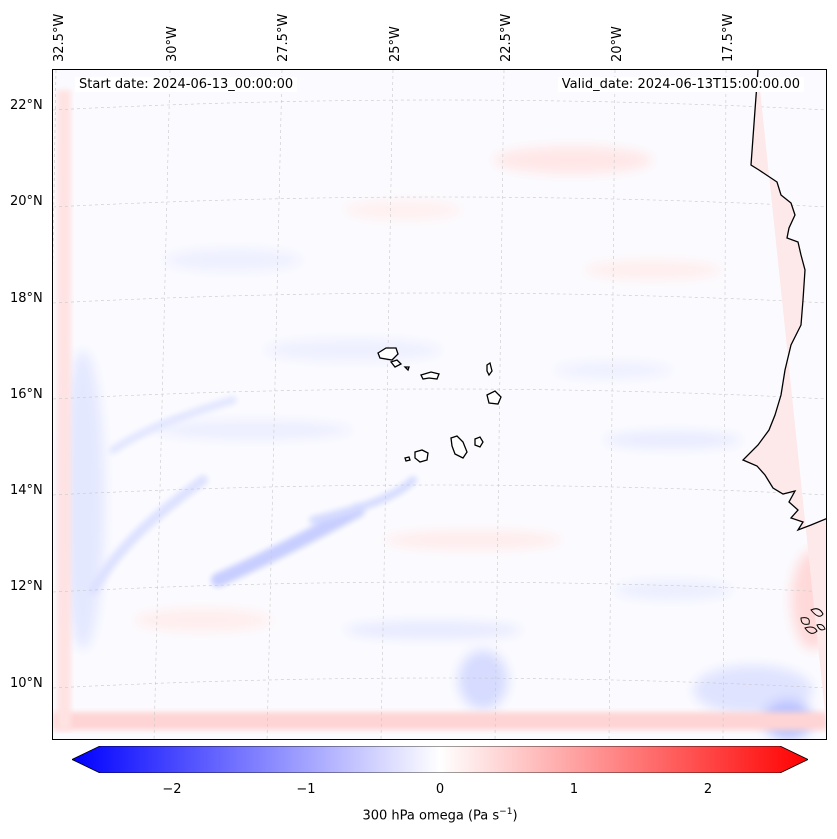  I want to click on lon-label-32-5w: 32.5°W, so click(59, 37).